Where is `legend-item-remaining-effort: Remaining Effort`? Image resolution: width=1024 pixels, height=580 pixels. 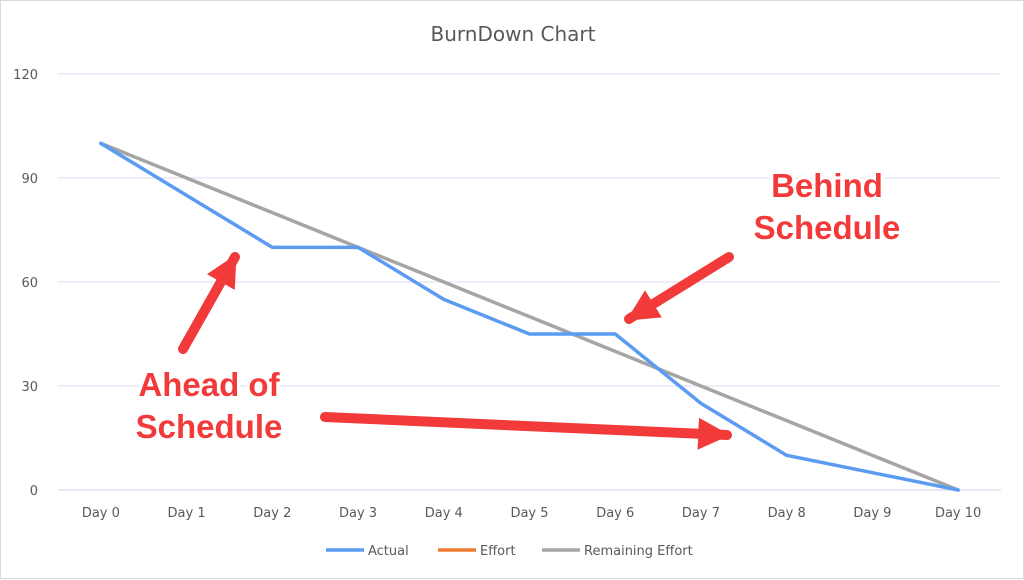
legend-item-remaining-effort: Remaining Effort is located at coordinates (617, 551).